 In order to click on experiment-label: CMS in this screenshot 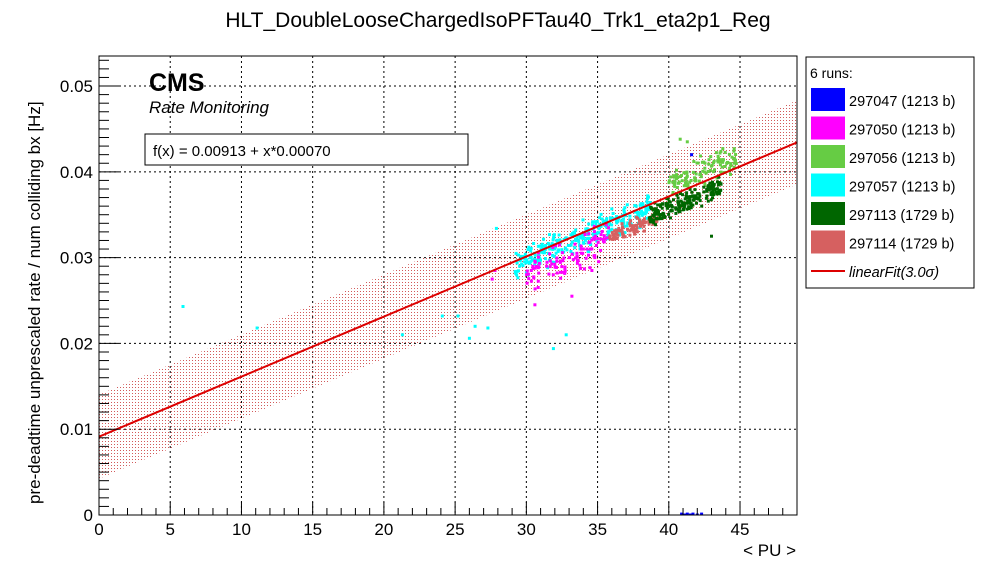, I will do `click(177, 83)`.